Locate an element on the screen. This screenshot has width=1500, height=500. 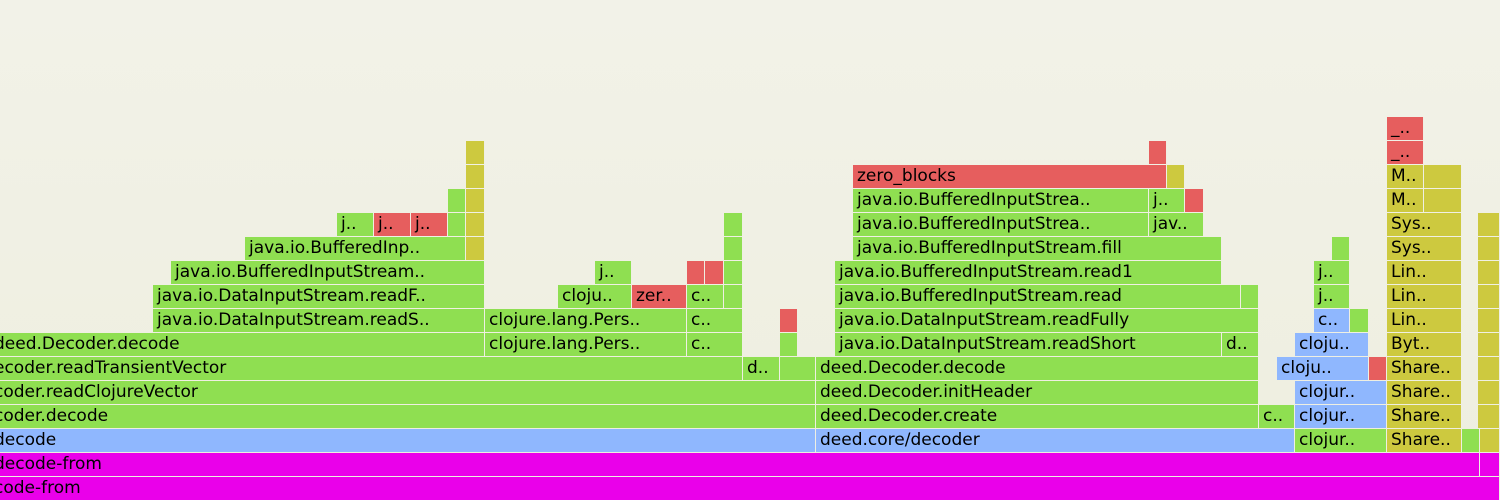
flame-frame: java.io.BufferedInputStream.read is located at coordinates (1038, 296).